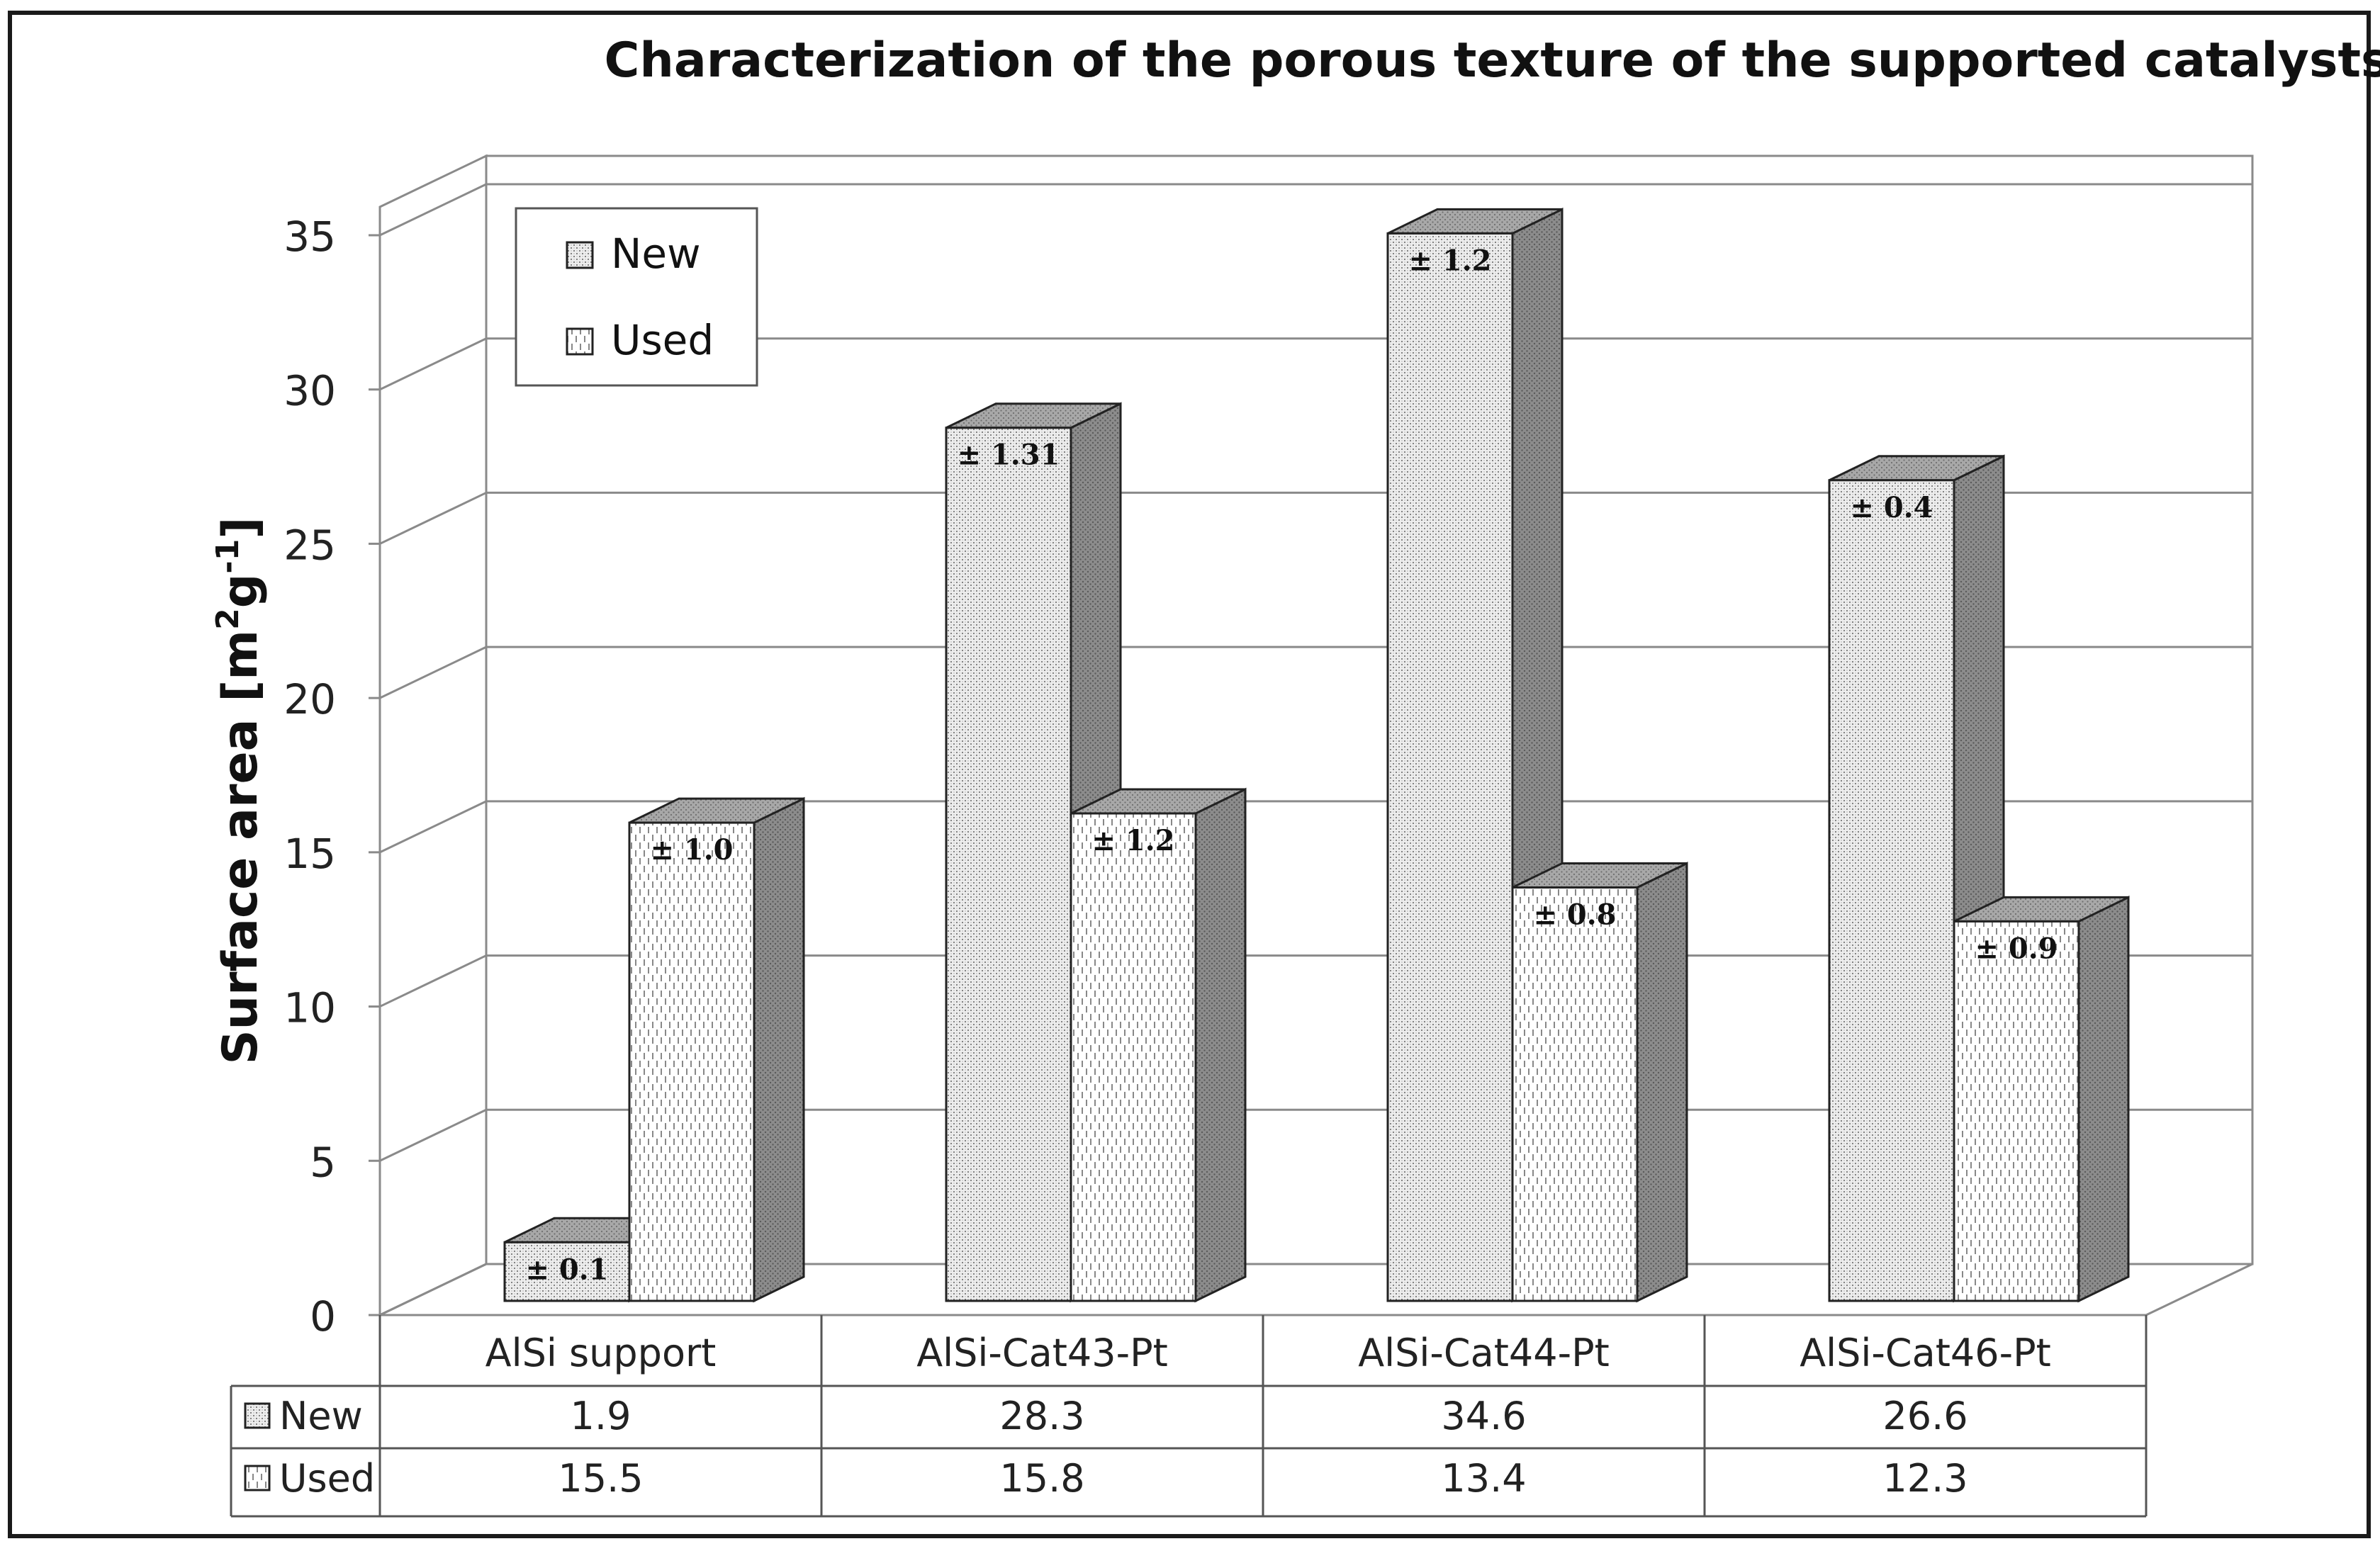  I want to click on bar-new-1-error-label: ± 1.31, so click(1009, 455).